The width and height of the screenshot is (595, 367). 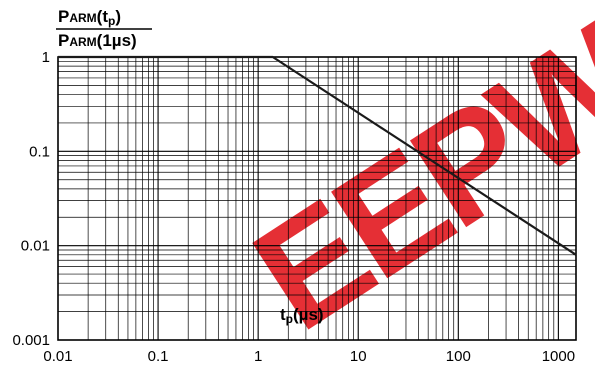 What do you see at coordinates (458, 356) in the screenshot?
I see `x-tick-label: 100` at bounding box center [458, 356].